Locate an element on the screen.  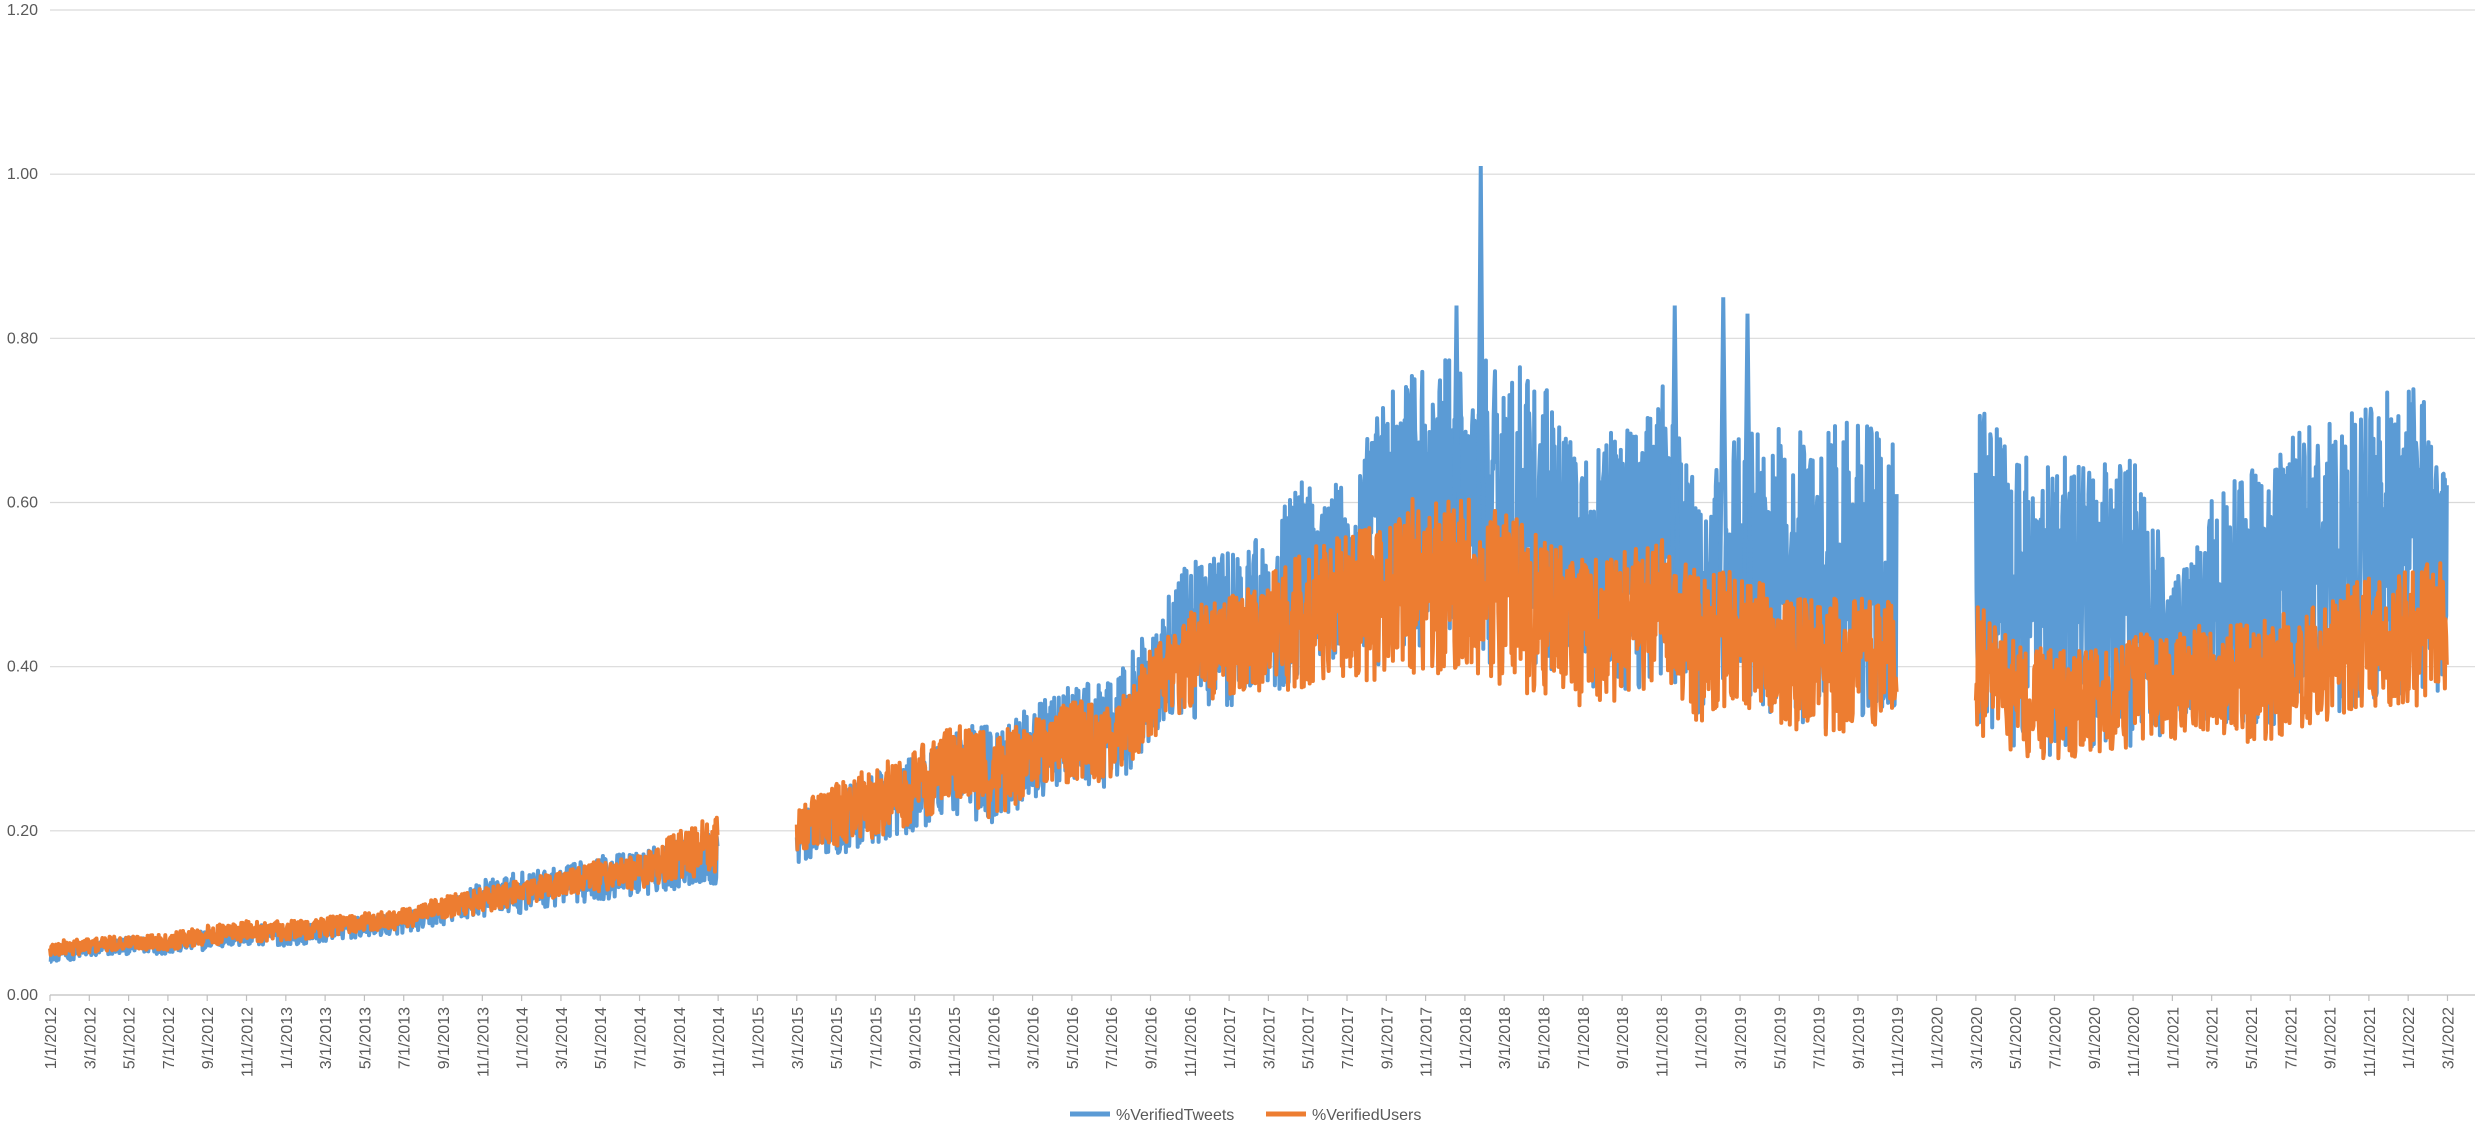
legend: %VerifiedTweets %VerifiedUsers is located at coordinates (1245, 1115).